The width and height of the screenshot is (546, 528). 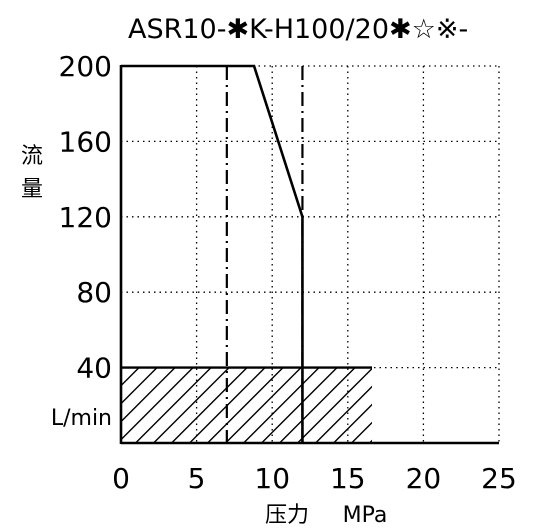 I want to click on y-tick-label-40: 40, so click(x=94, y=368).